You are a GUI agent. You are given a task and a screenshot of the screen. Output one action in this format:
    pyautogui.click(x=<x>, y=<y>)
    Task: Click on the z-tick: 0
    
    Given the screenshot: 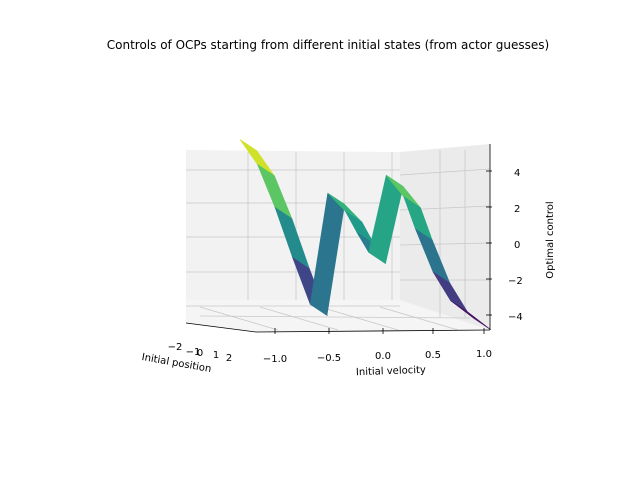 What is the action you would take?
    pyautogui.click(x=517, y=245)
    